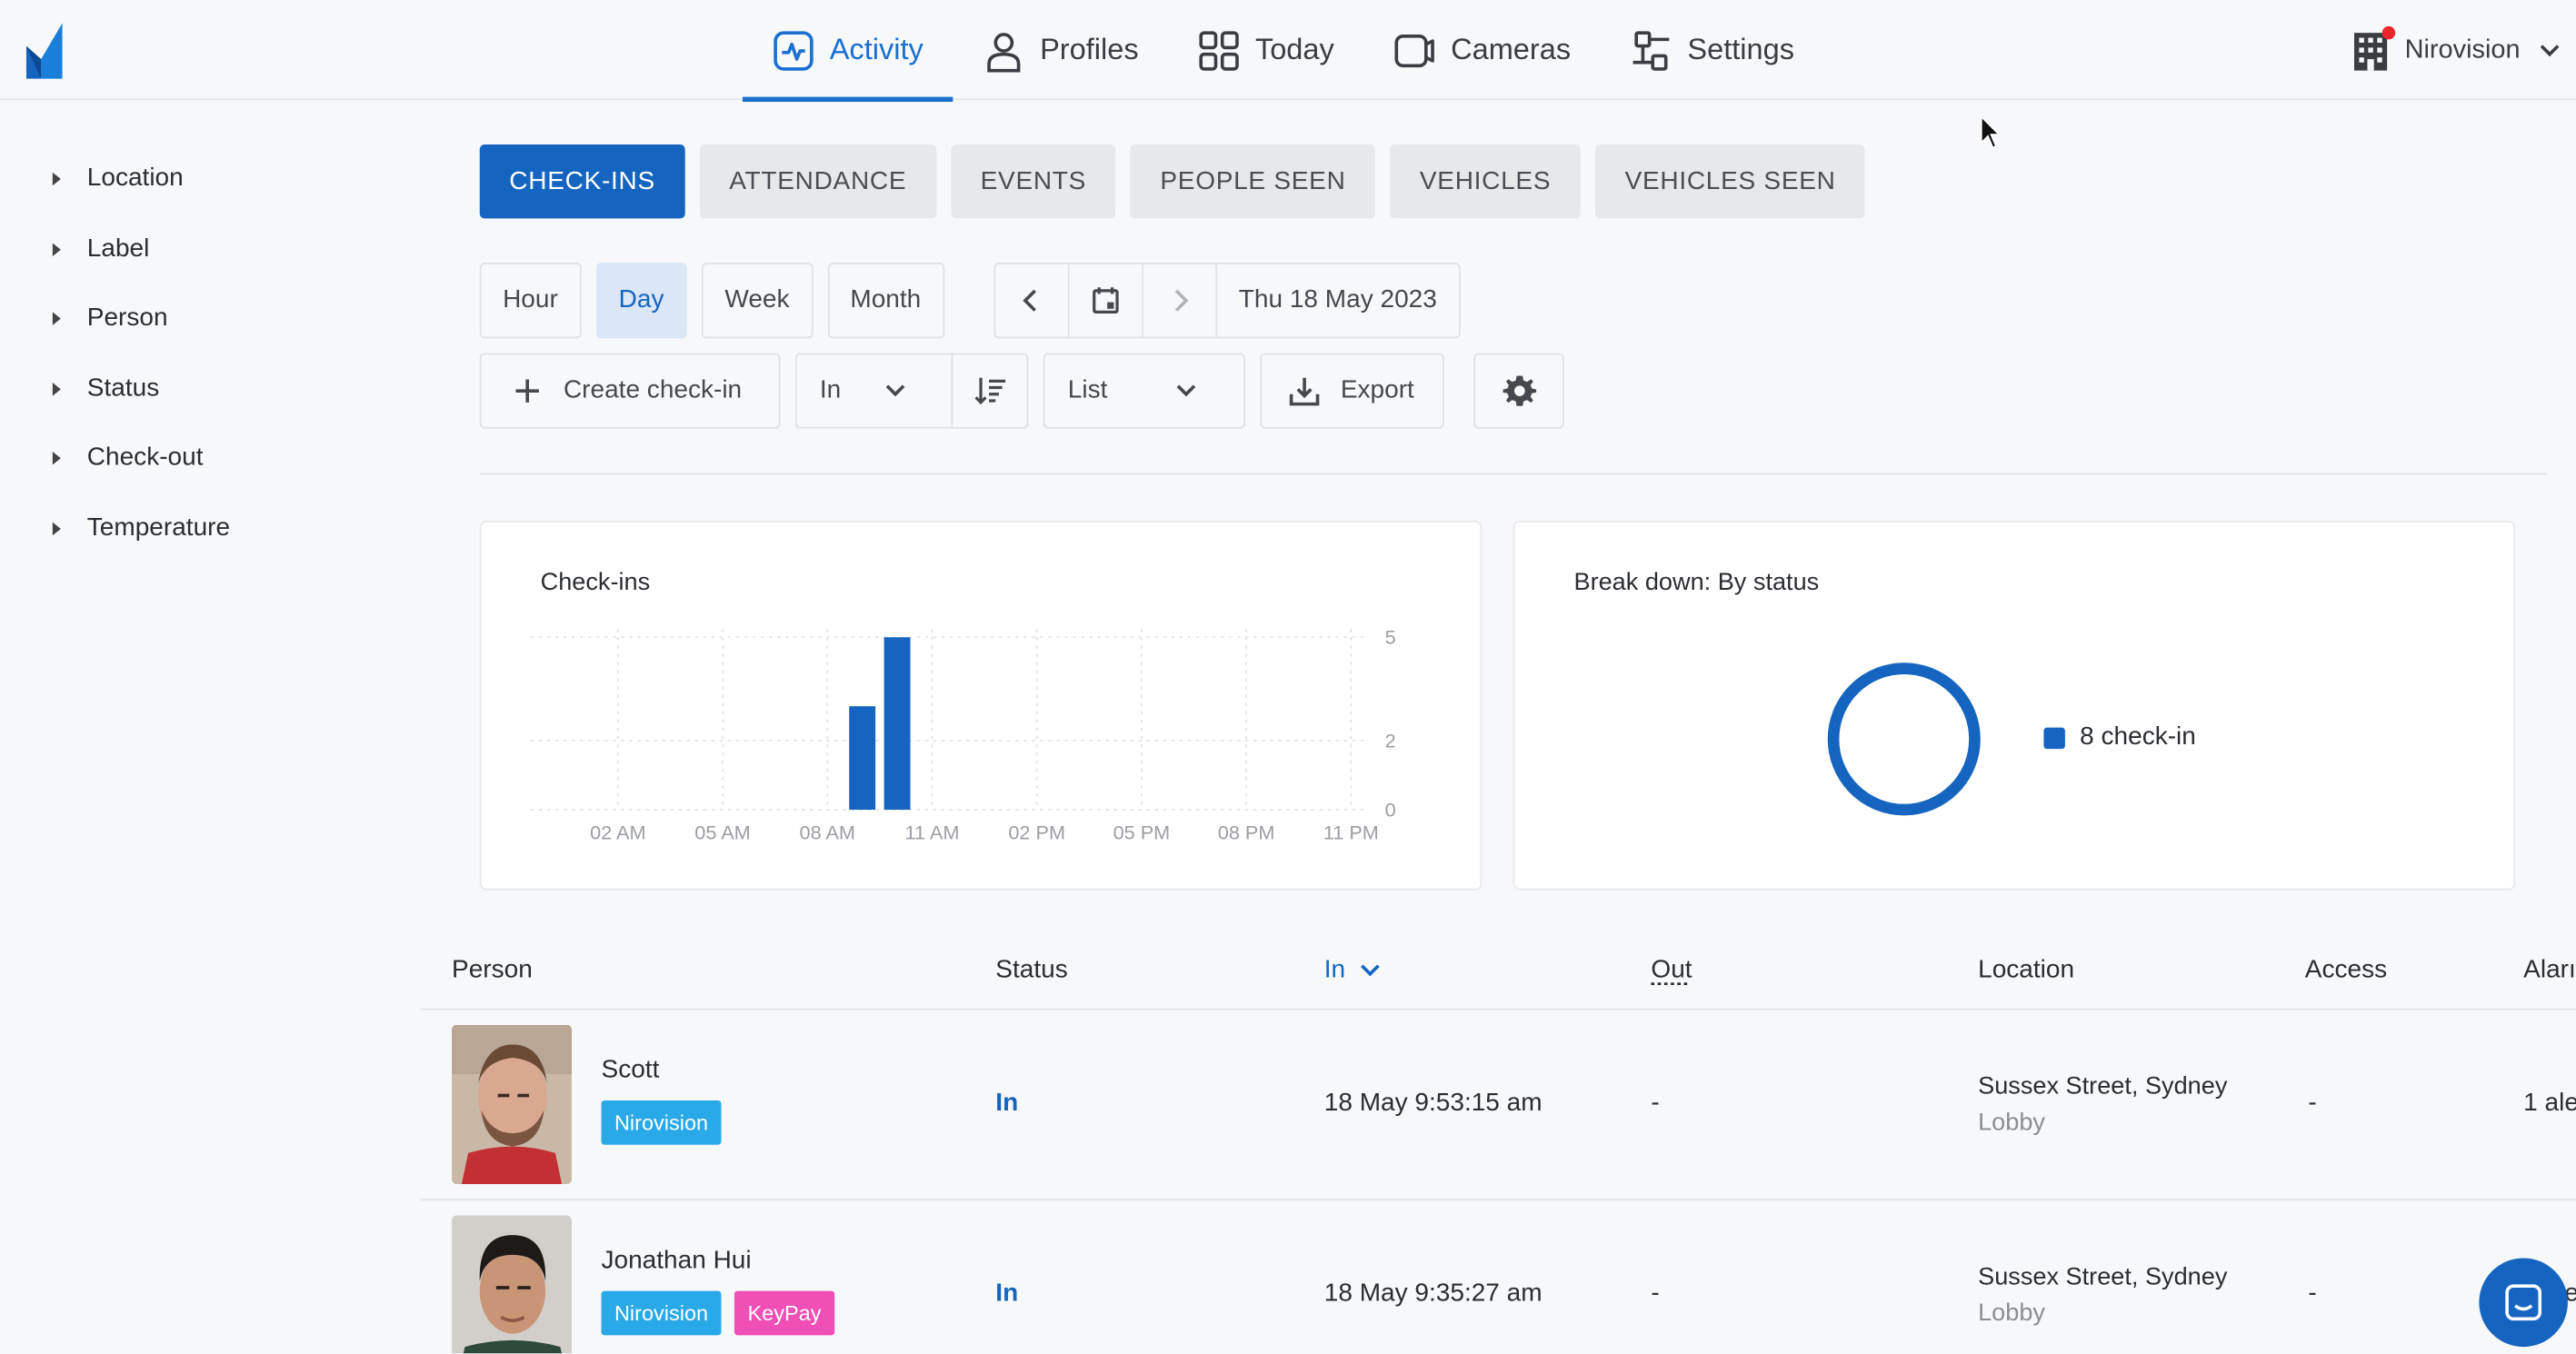 The height and width of the screenshot is (1354, 2576). Describe the element at coordinates (2138, 736) in the screenshot. I see `legend-label: 8 check-in` at that location.